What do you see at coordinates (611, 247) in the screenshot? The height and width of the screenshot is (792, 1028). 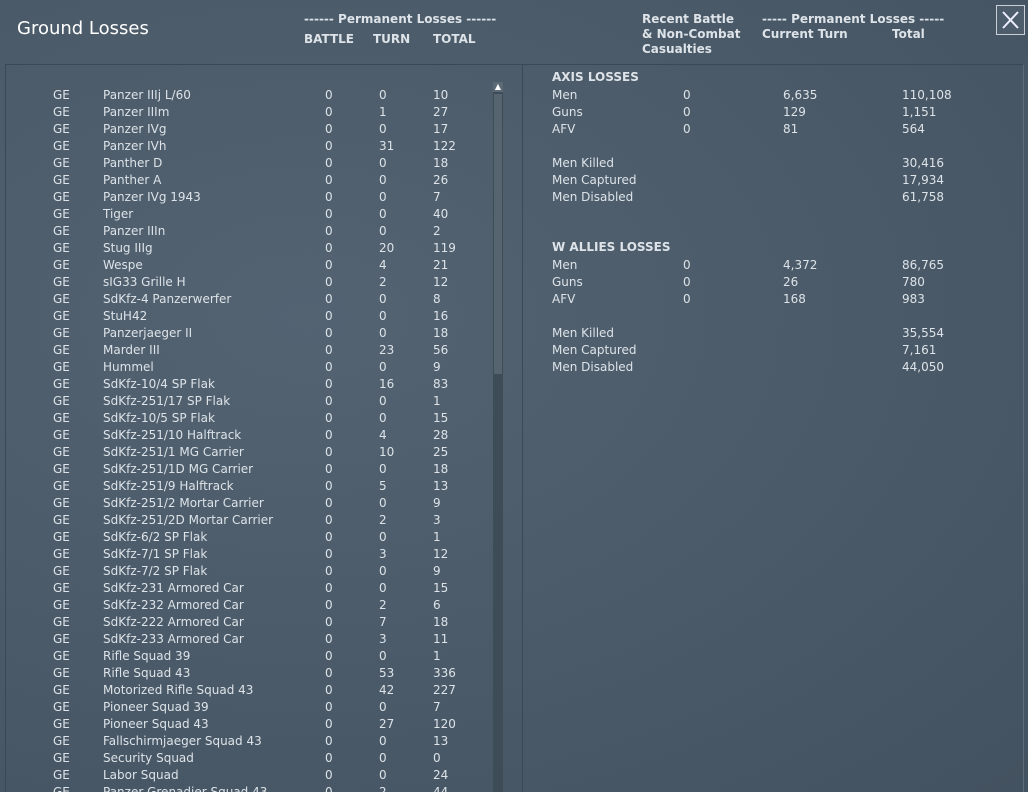 I see `side-title: W ALLIES LOSSES` at bounding box center [611, 247].